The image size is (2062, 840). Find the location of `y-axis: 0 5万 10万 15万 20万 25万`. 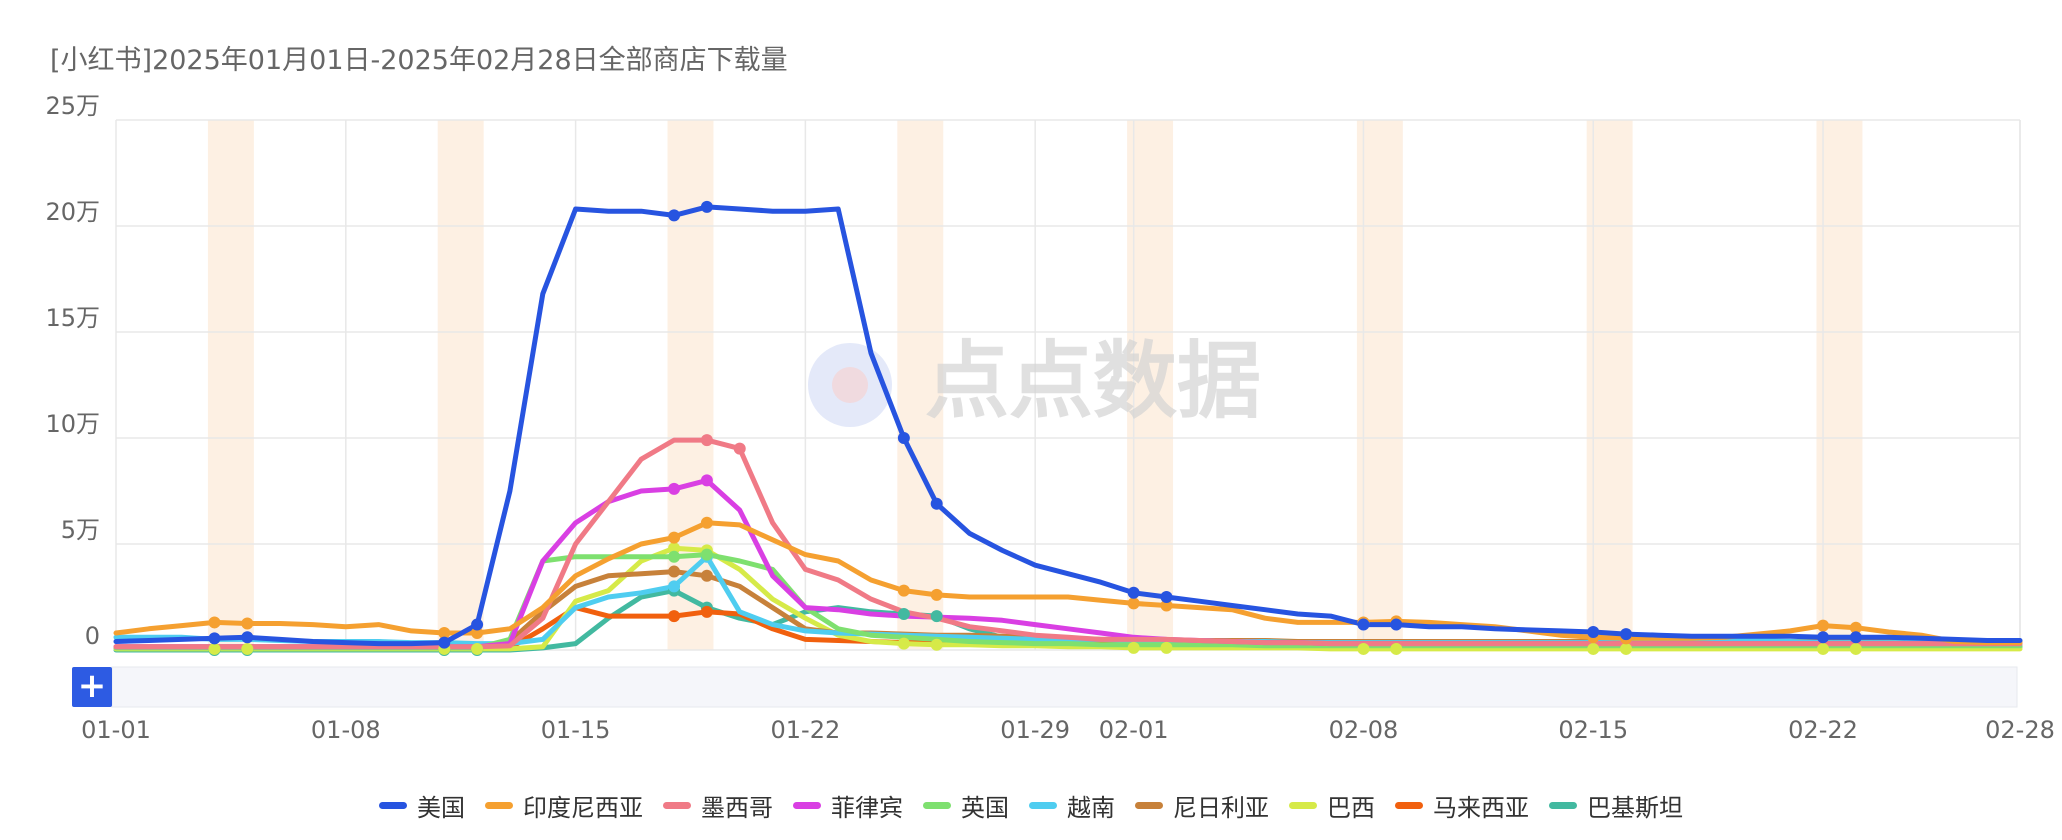

y-axis: 0 5万 10万 15万 20万 25万 is located at coordinates (72, 371).